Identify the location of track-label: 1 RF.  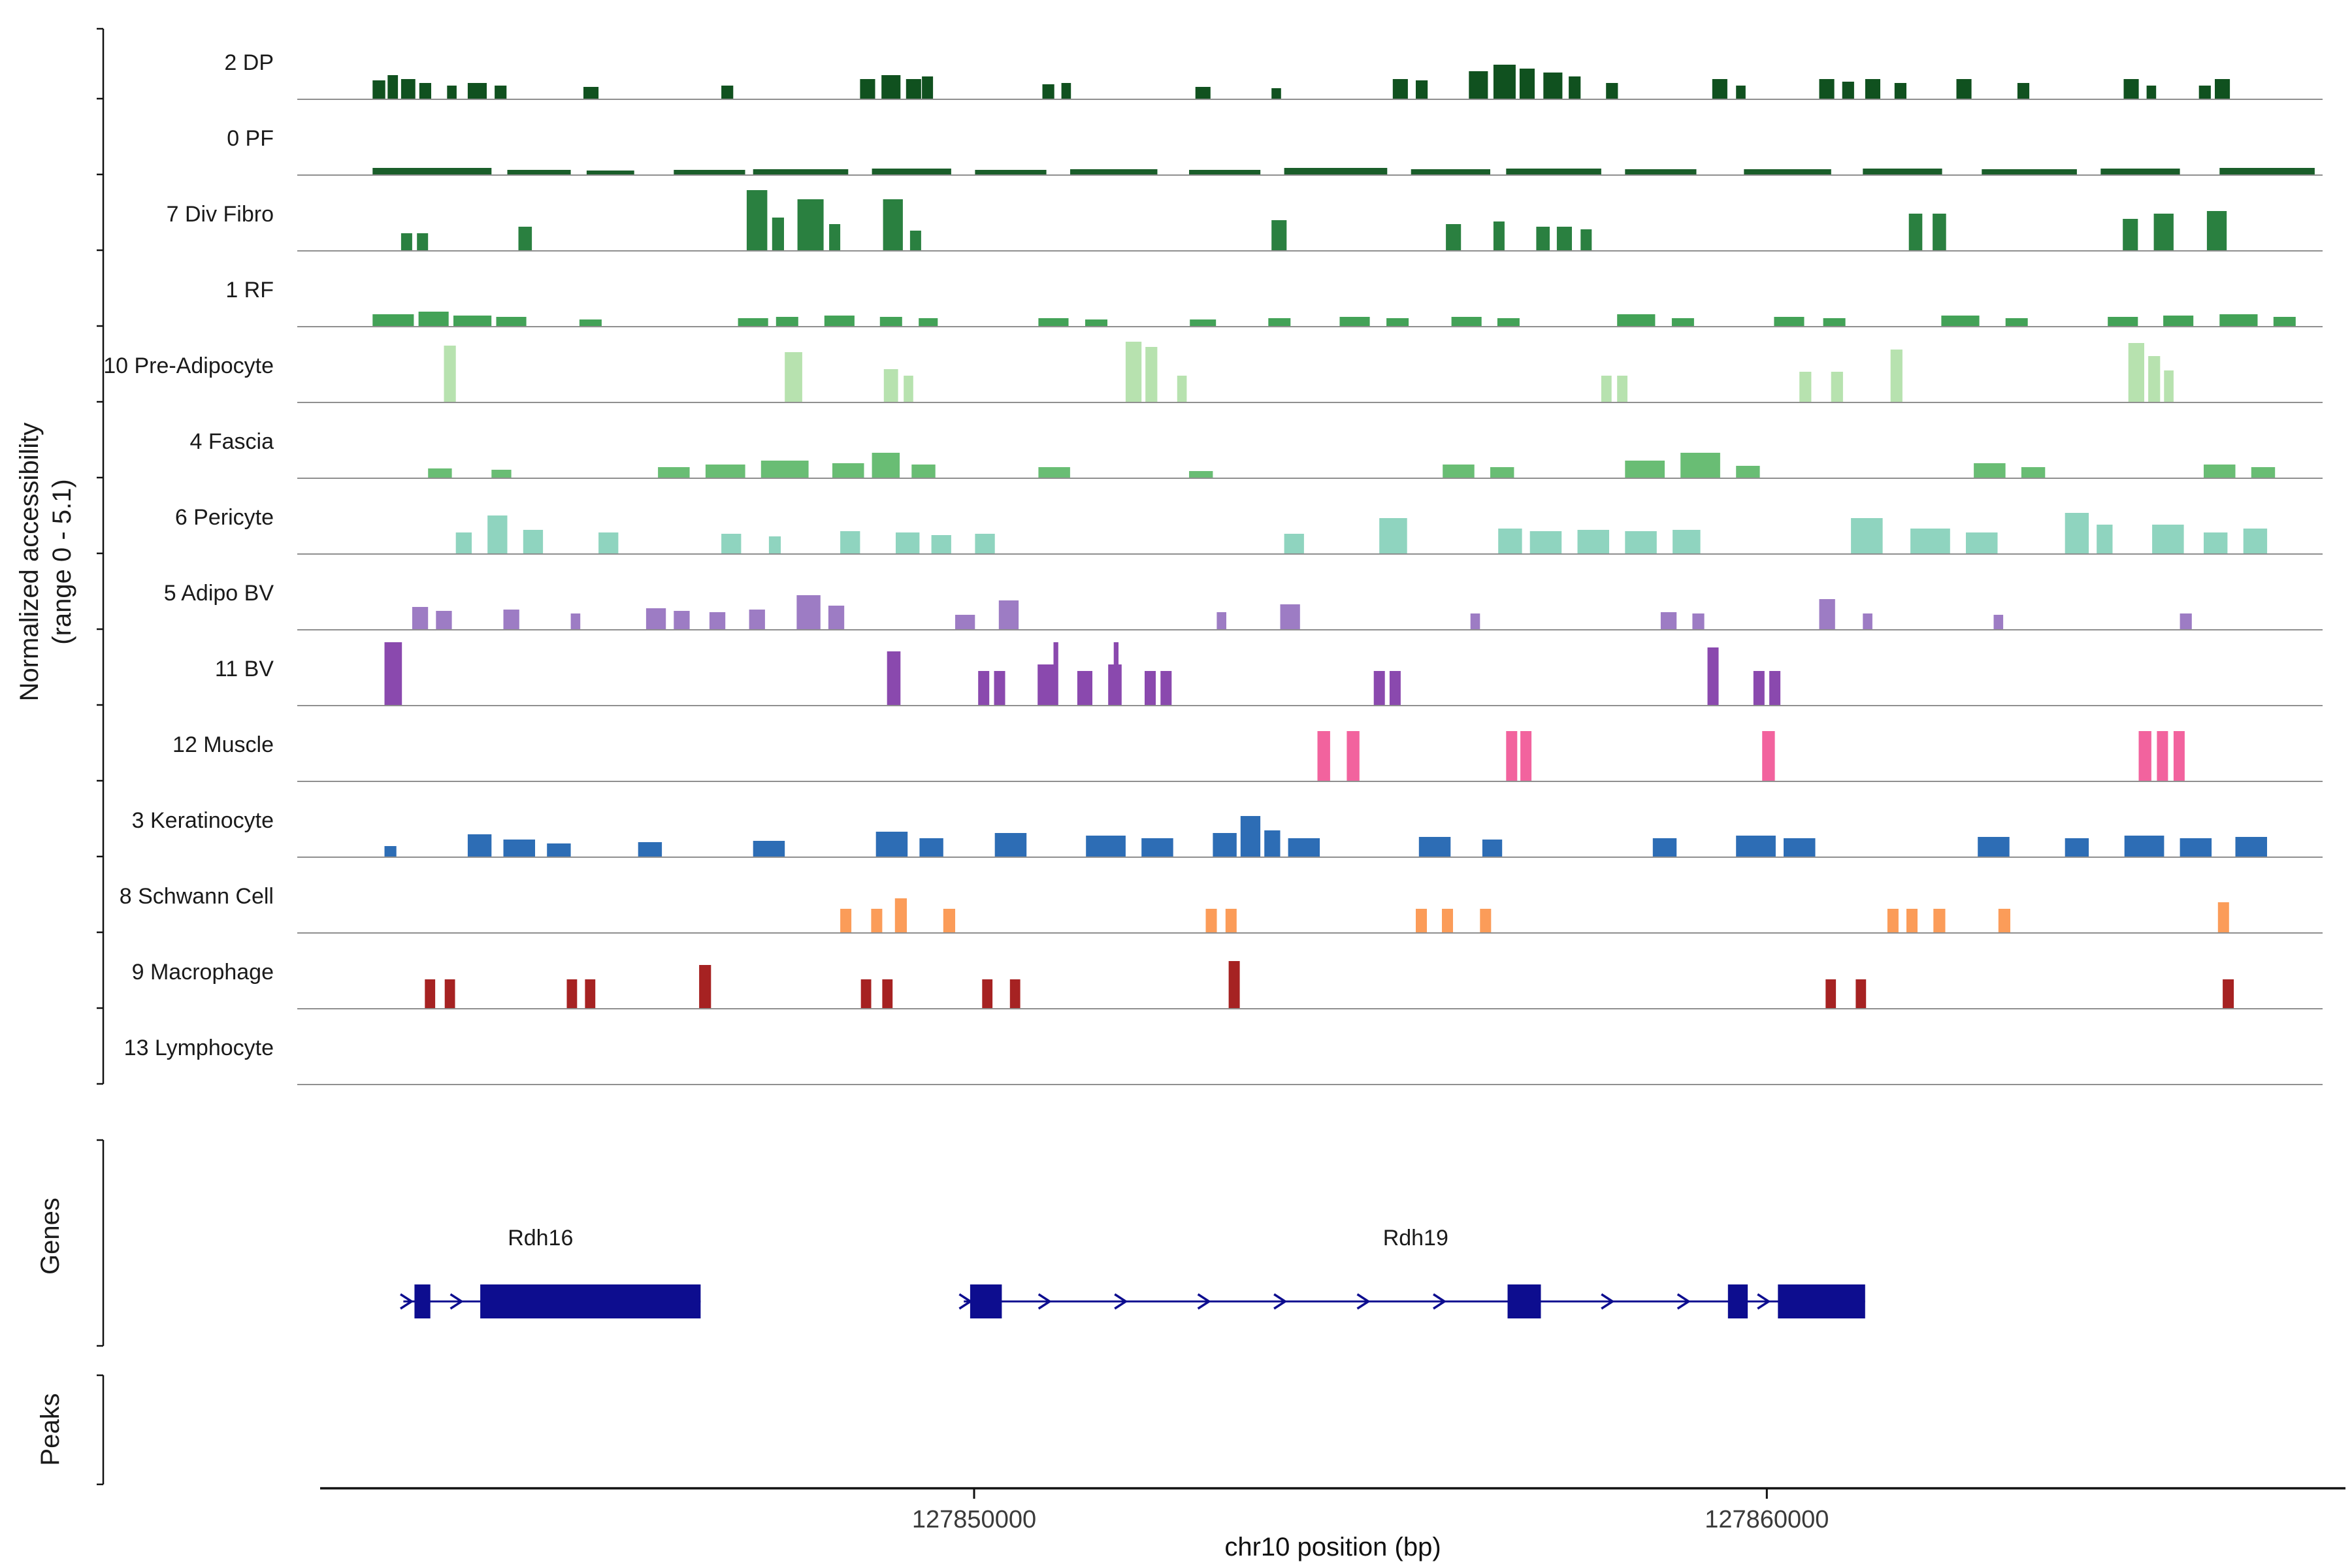
(249, 290).